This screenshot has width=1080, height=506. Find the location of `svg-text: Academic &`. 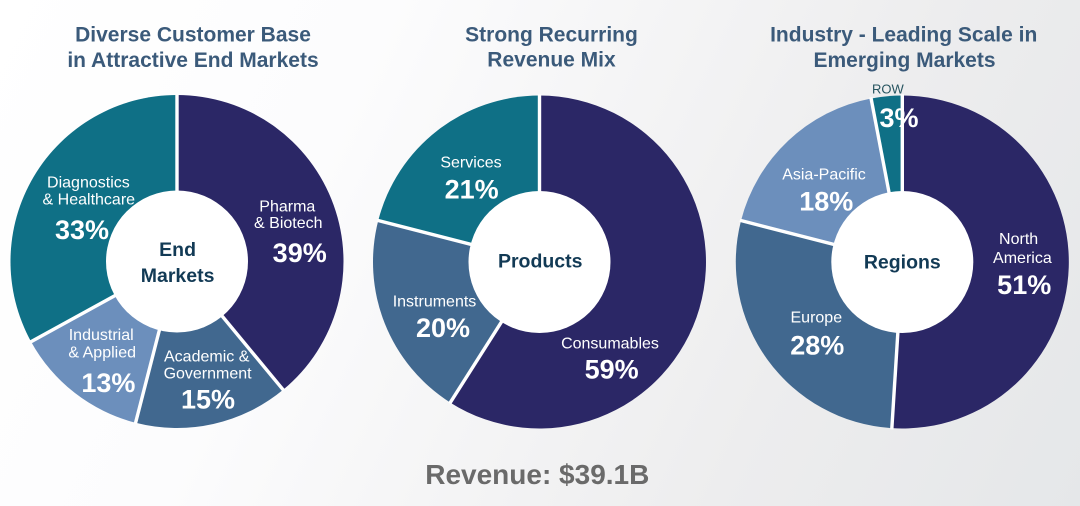

svg-text: Academic & is located at coordinates (207, 356).